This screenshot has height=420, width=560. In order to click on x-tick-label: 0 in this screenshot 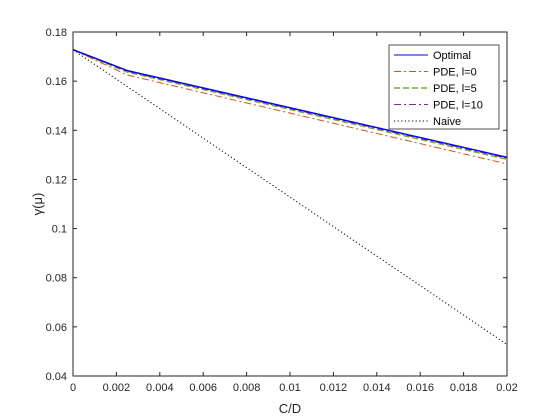, I will do `click(73, 388)`.